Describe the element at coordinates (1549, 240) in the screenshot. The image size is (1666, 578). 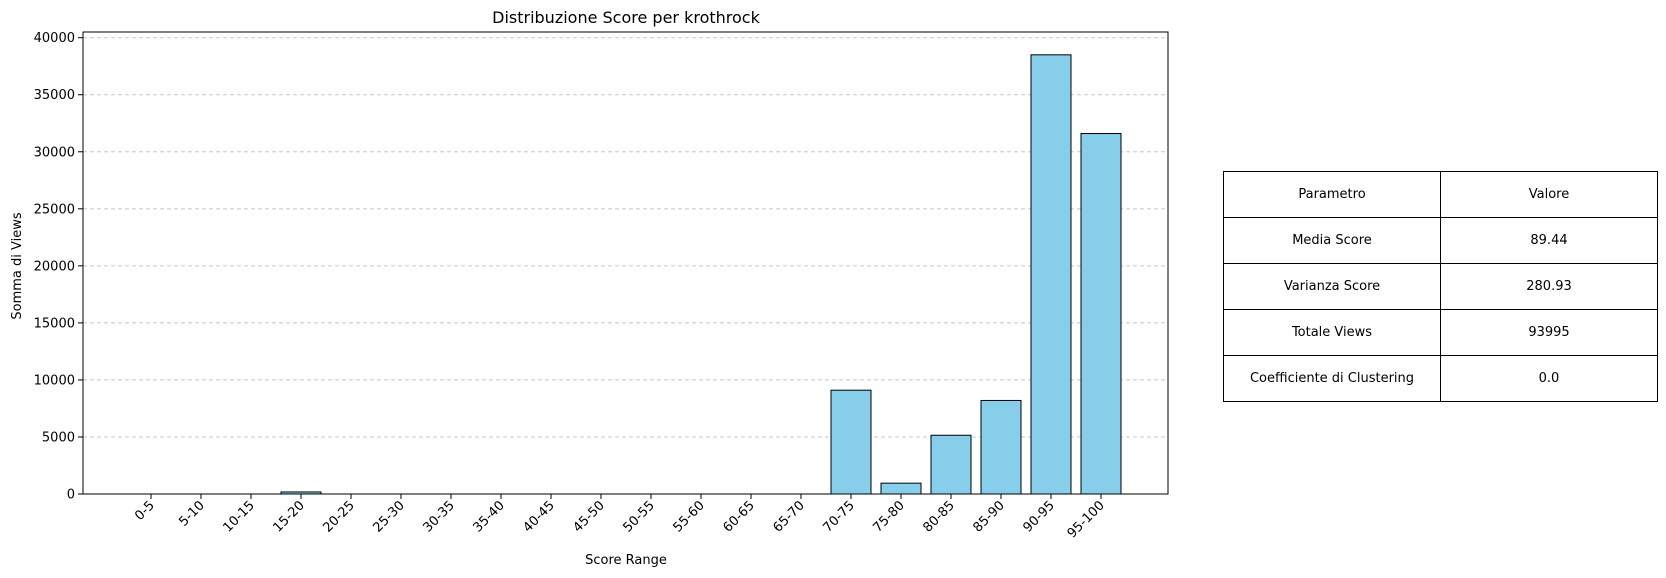
I see `table-cell-value: 89.44` at that location.